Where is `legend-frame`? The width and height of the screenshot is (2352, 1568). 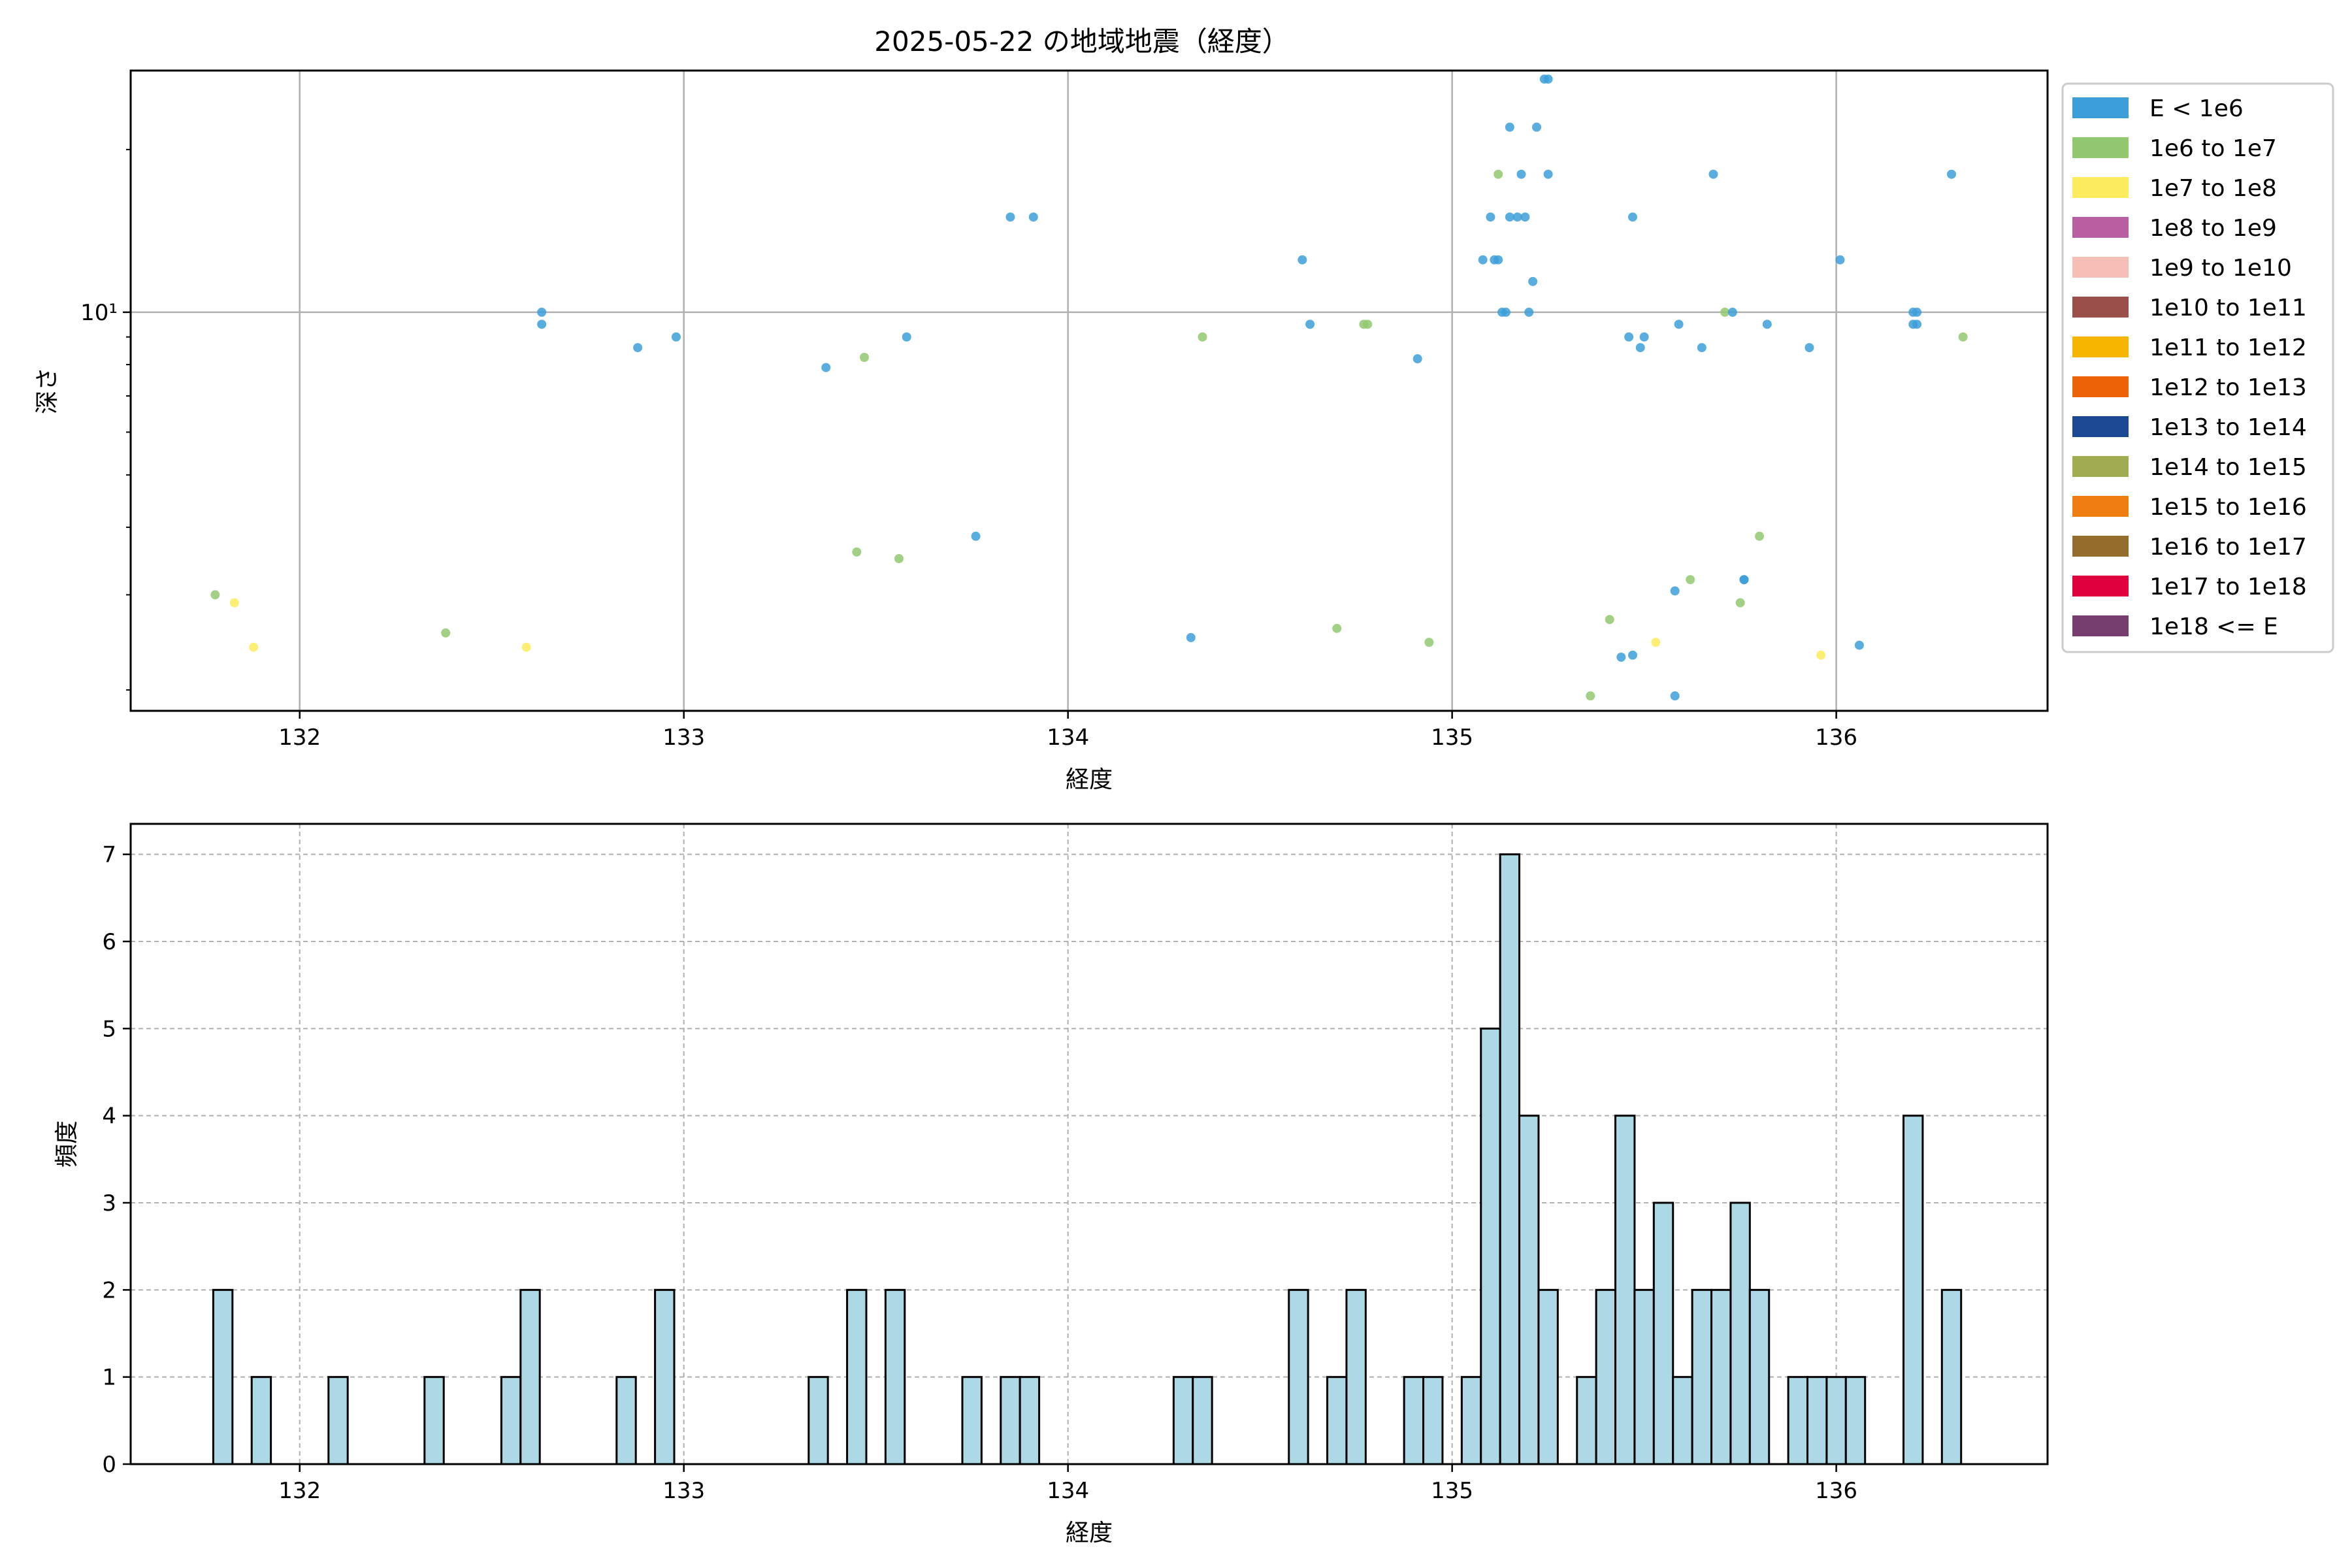 legend-frame is located at coordinates (2197, 367).